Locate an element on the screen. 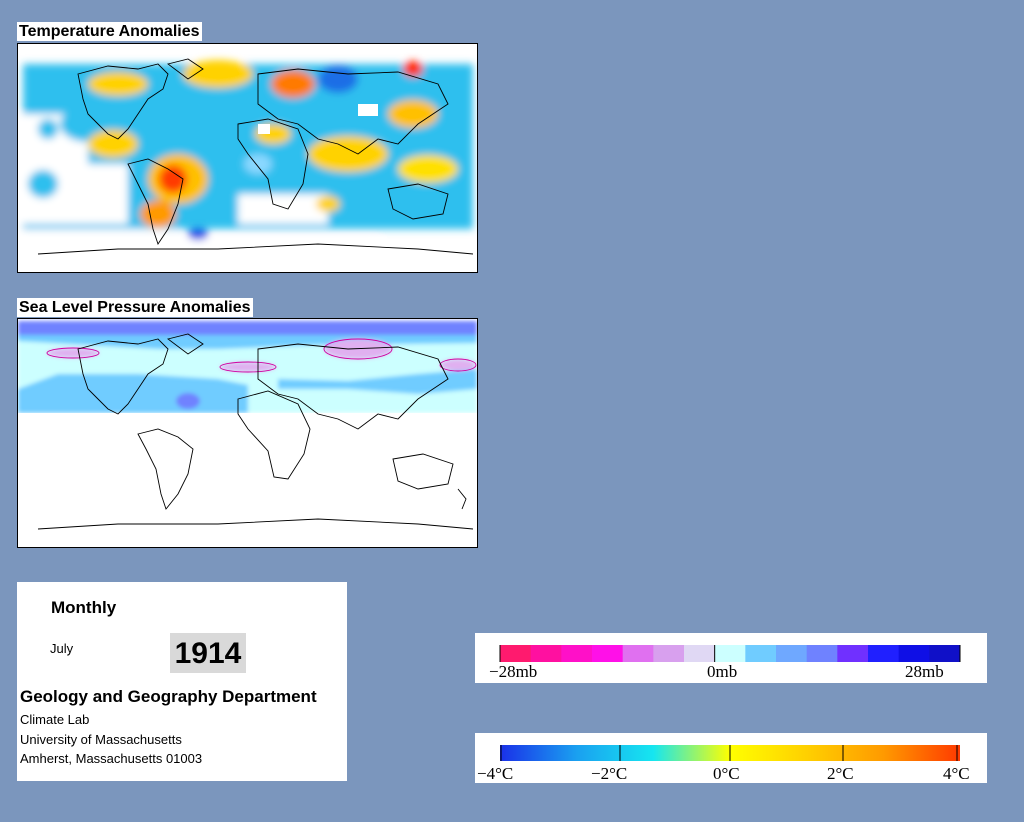  university-name: University of Massachusetts is located at coordinates (101, 739).